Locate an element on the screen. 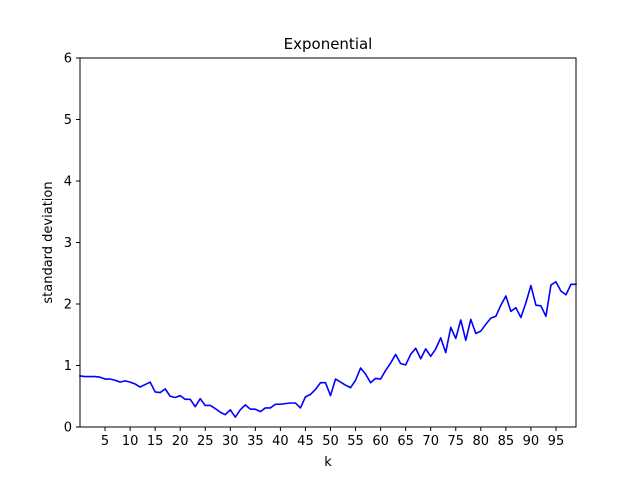 The height and width of the screenshot is (480, 640). chart-title: Exponential is located at coordinates (328, 44).